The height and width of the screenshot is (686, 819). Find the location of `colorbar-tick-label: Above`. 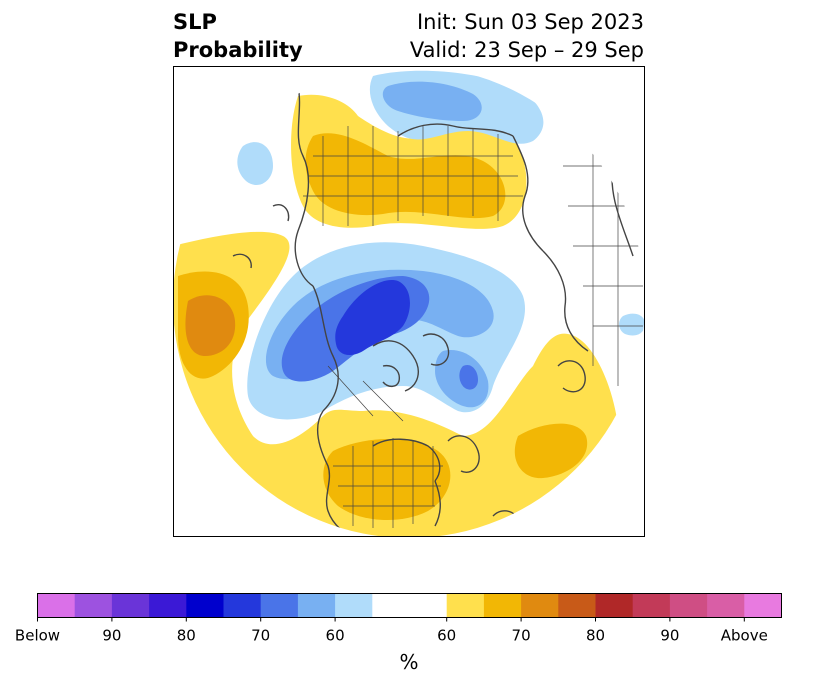

colorbar-tick-label: Above is located at coordinates (744, 636).